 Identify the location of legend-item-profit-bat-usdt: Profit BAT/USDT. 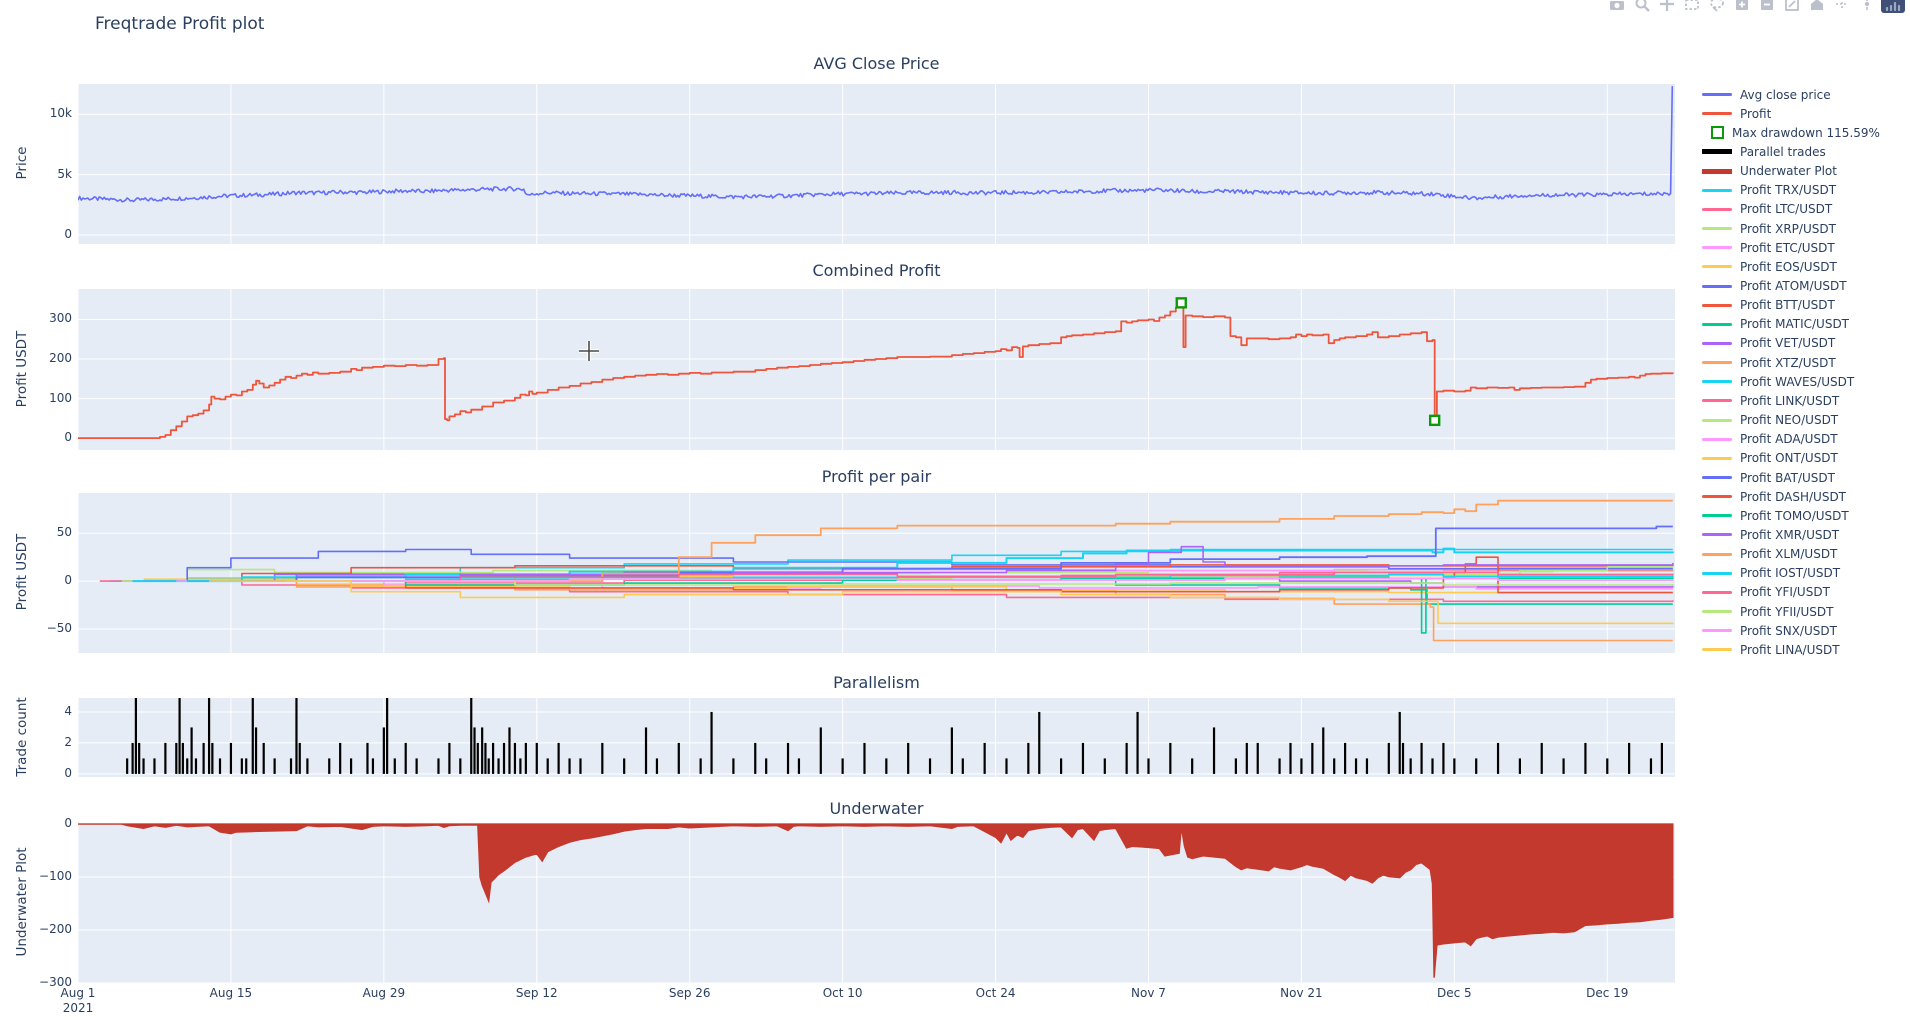
(1768, 477).